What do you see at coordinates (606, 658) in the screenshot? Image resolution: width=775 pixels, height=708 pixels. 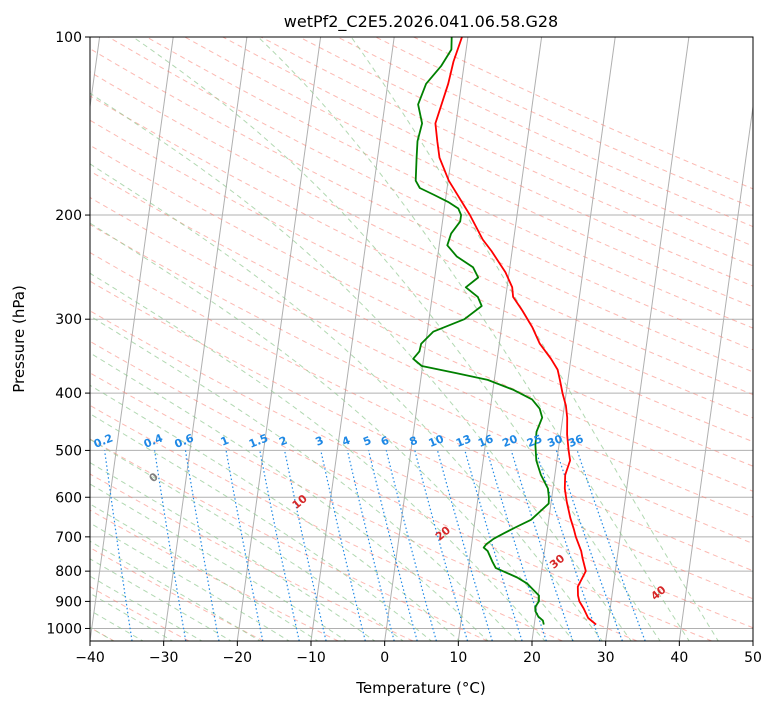 I see `x-tick-label: 30` at bounding box center [606, 658].